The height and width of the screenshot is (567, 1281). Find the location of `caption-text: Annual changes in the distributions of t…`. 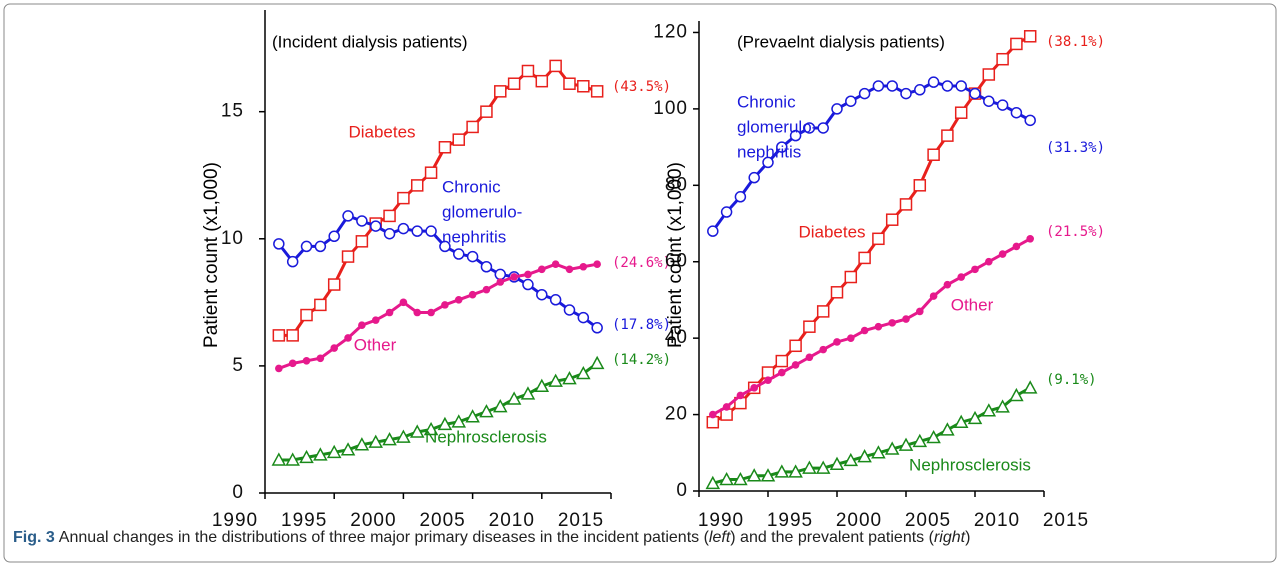

caption-text: Annual changes in the distributions of t… is located at coordinates (383, 537).